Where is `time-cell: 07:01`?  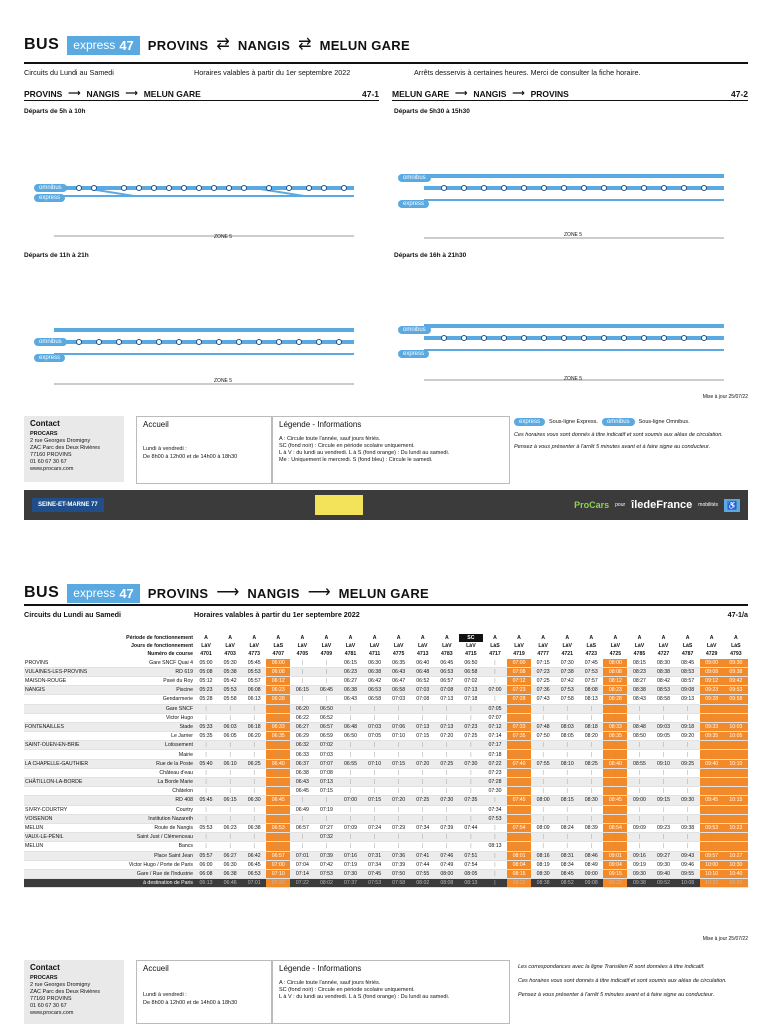
time-cell: 07:01 is located at coordinates (302, 856).